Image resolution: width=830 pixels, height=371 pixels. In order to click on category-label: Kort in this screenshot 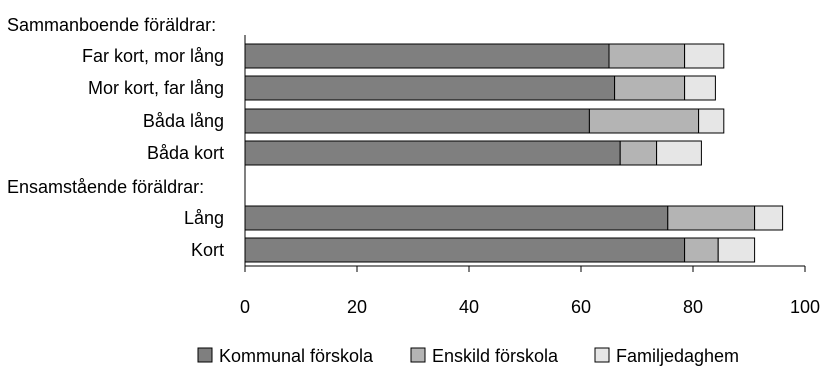, I will do `click(207, 250)`.